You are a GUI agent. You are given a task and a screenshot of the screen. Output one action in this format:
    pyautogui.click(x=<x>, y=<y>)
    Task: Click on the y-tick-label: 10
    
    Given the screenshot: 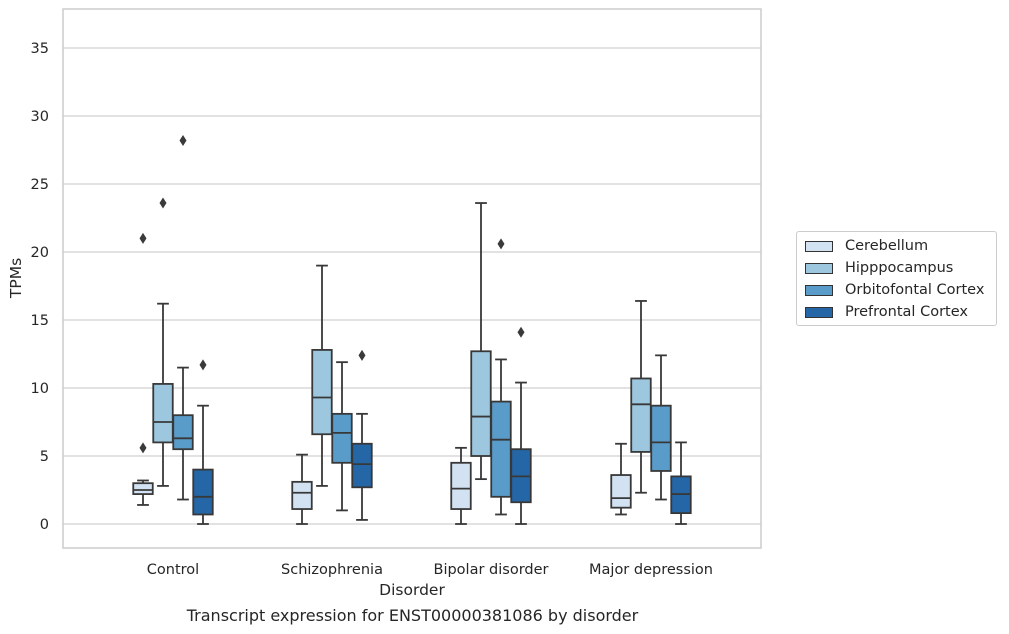 What is the action you would take?
    pyautogui.click(x=40, y=389)
    